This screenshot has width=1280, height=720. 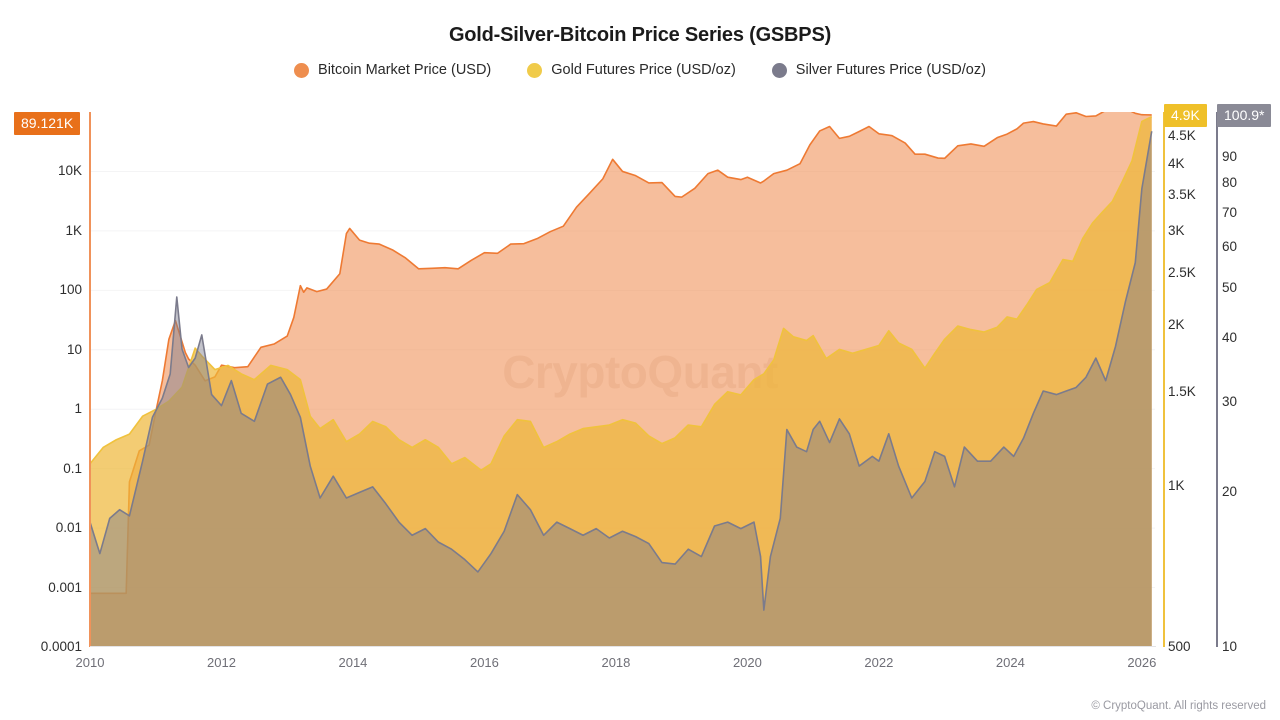 What do you see at coordinates (1230, 646) in the screenshot?
I see `axis-tick-silver-8: 10` at bounding box center [1230, 646].